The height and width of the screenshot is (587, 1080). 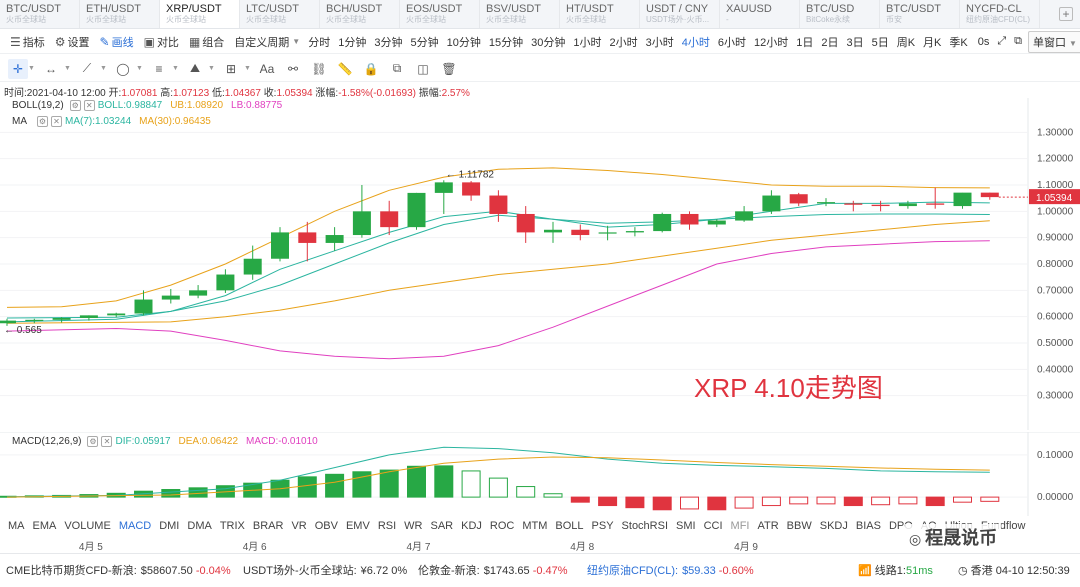 I want to click on period-0: 分时, so click(x=319, y=42).